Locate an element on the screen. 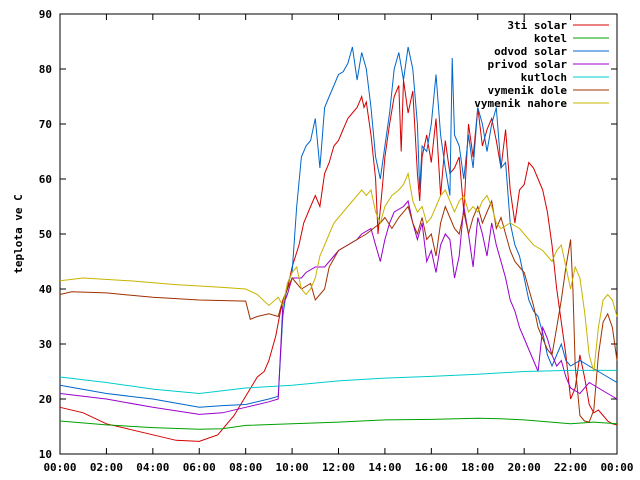 This screenshot has height=480, width=640. x-tick-label: 08:00 is located at coordinates (245, 467).